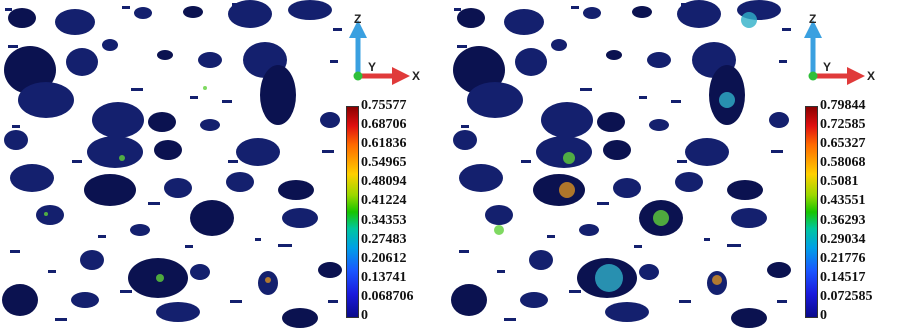 Image resolution: width=898 pixels, height=329 pixels. What do you see at coordinates (384, 239) in the screenshot?
I see `colorbar-tick-label: 0.27483` at bounding box center [384, 239].